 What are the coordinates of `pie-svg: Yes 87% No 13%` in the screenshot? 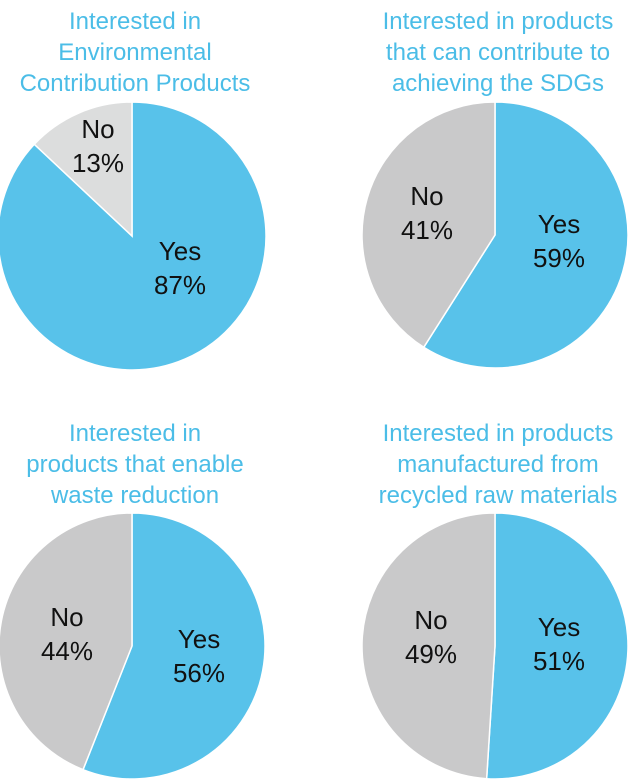 It's located at (133, 236).